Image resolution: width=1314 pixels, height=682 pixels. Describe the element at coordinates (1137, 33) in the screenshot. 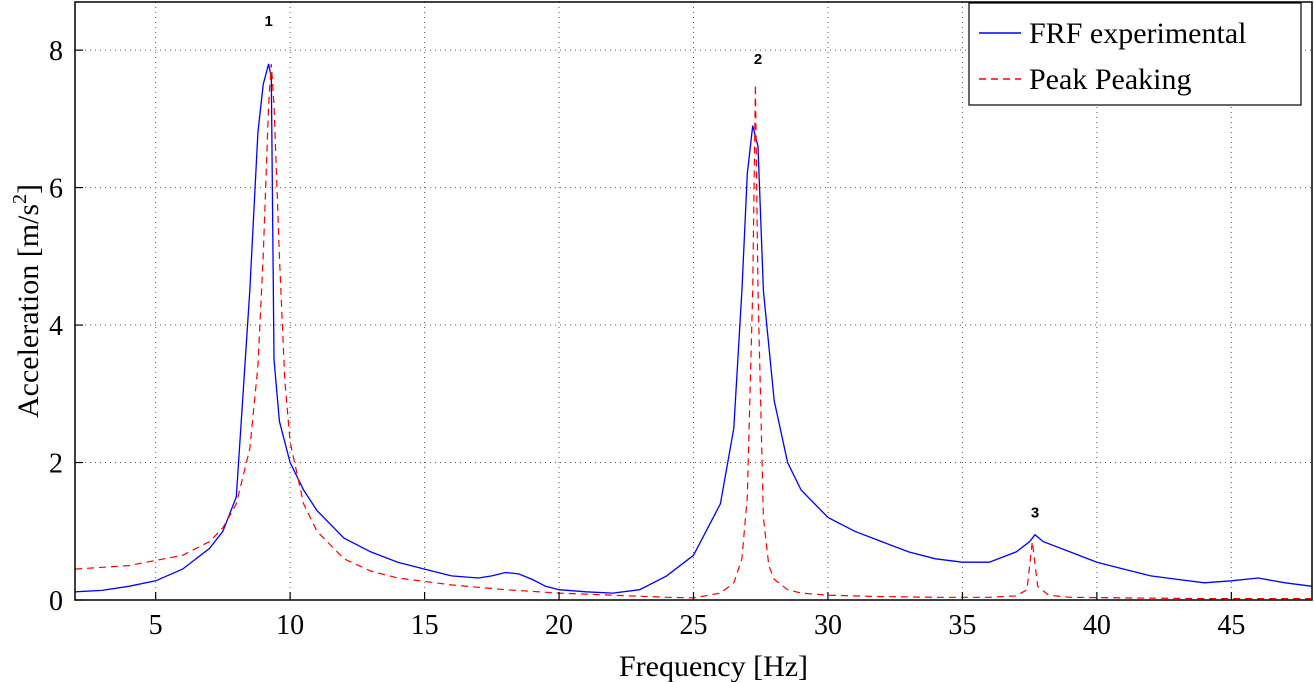

I see `legend-label-frf-experimental: FRF experimental` at that location.